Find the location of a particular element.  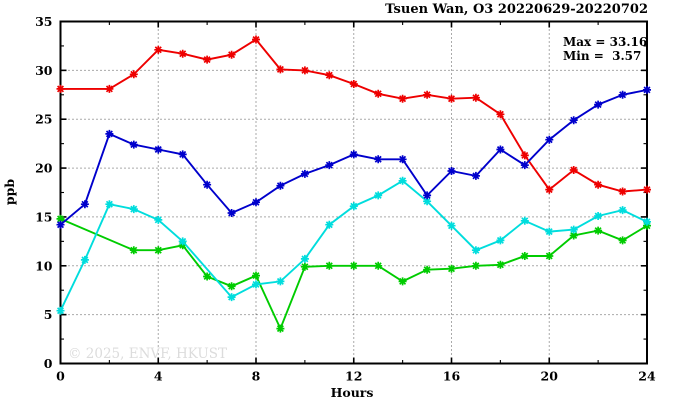

y-tick-label: 15 is located at coordinates (43, 216).